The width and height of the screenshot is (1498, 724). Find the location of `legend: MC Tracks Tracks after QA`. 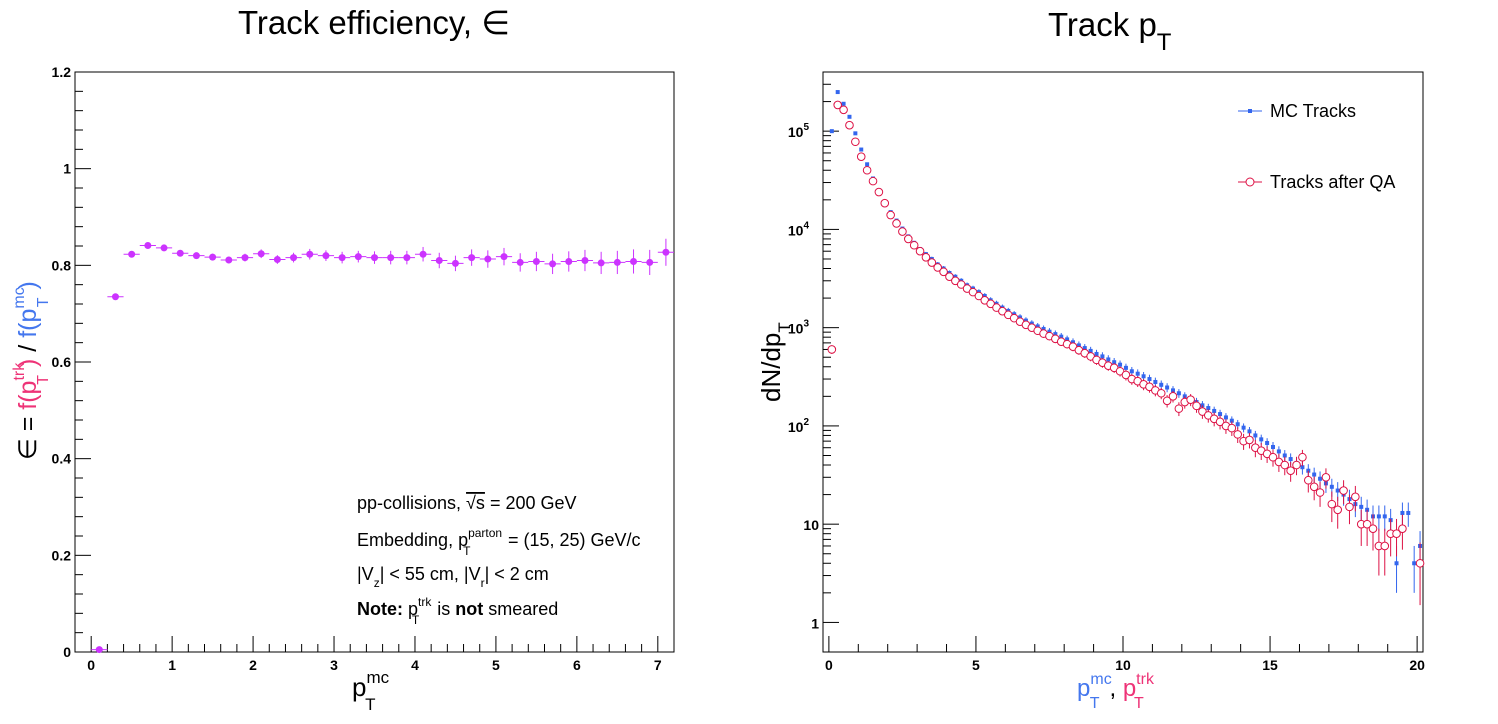

legend: MC Tracks Tracks after QA is located at coordinates (1316, 146).